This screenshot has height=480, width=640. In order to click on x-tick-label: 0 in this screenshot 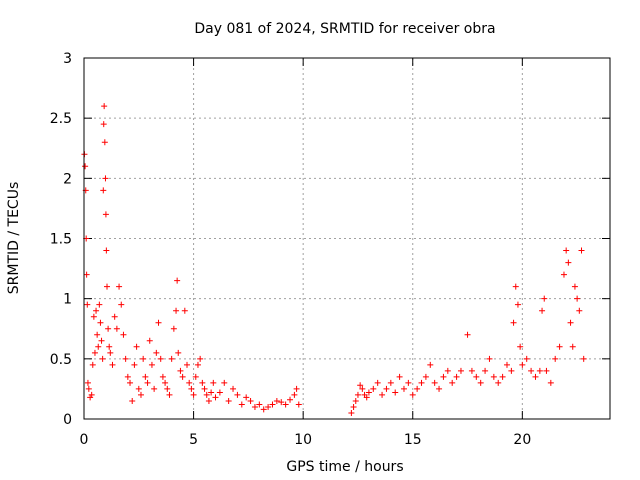, I will do `click(84, 440)`.